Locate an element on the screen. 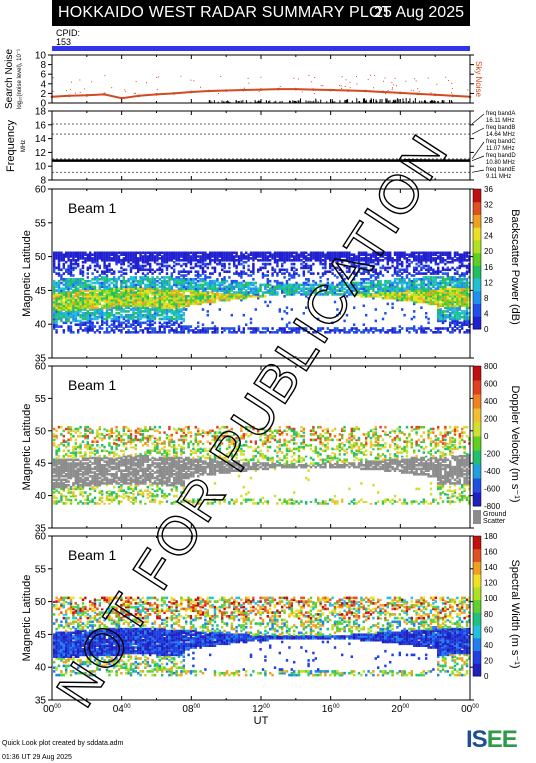 Image resolution: width=536 pixels, height=763 pixels. freq-band-label-0: freq bandA is located at coordinates (500, 114).